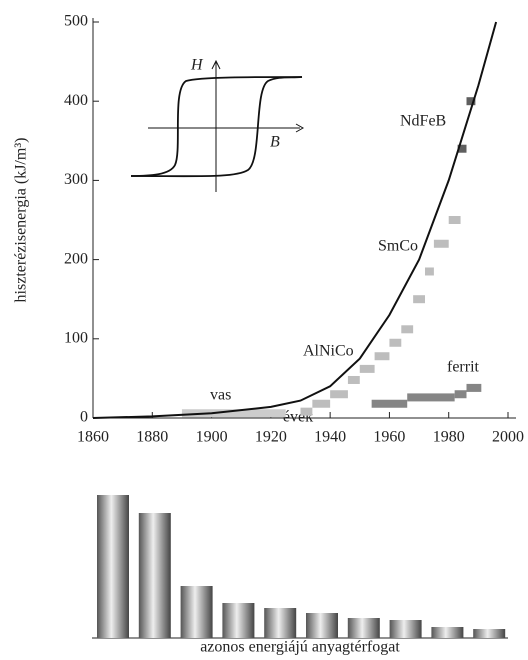 This screenshot has width=528, height=660. What do you see at coordinates (76, 337) in the screenshot?
I see `y-tick-label: 100` at bounding box center [76, 337].